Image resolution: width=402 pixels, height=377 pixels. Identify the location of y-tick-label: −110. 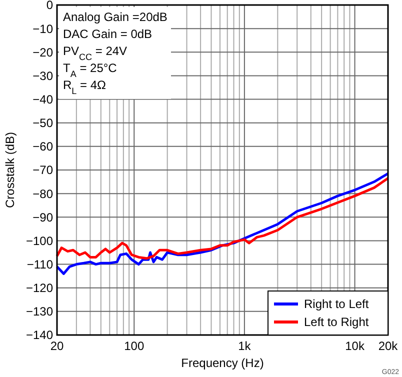
(40, 264).